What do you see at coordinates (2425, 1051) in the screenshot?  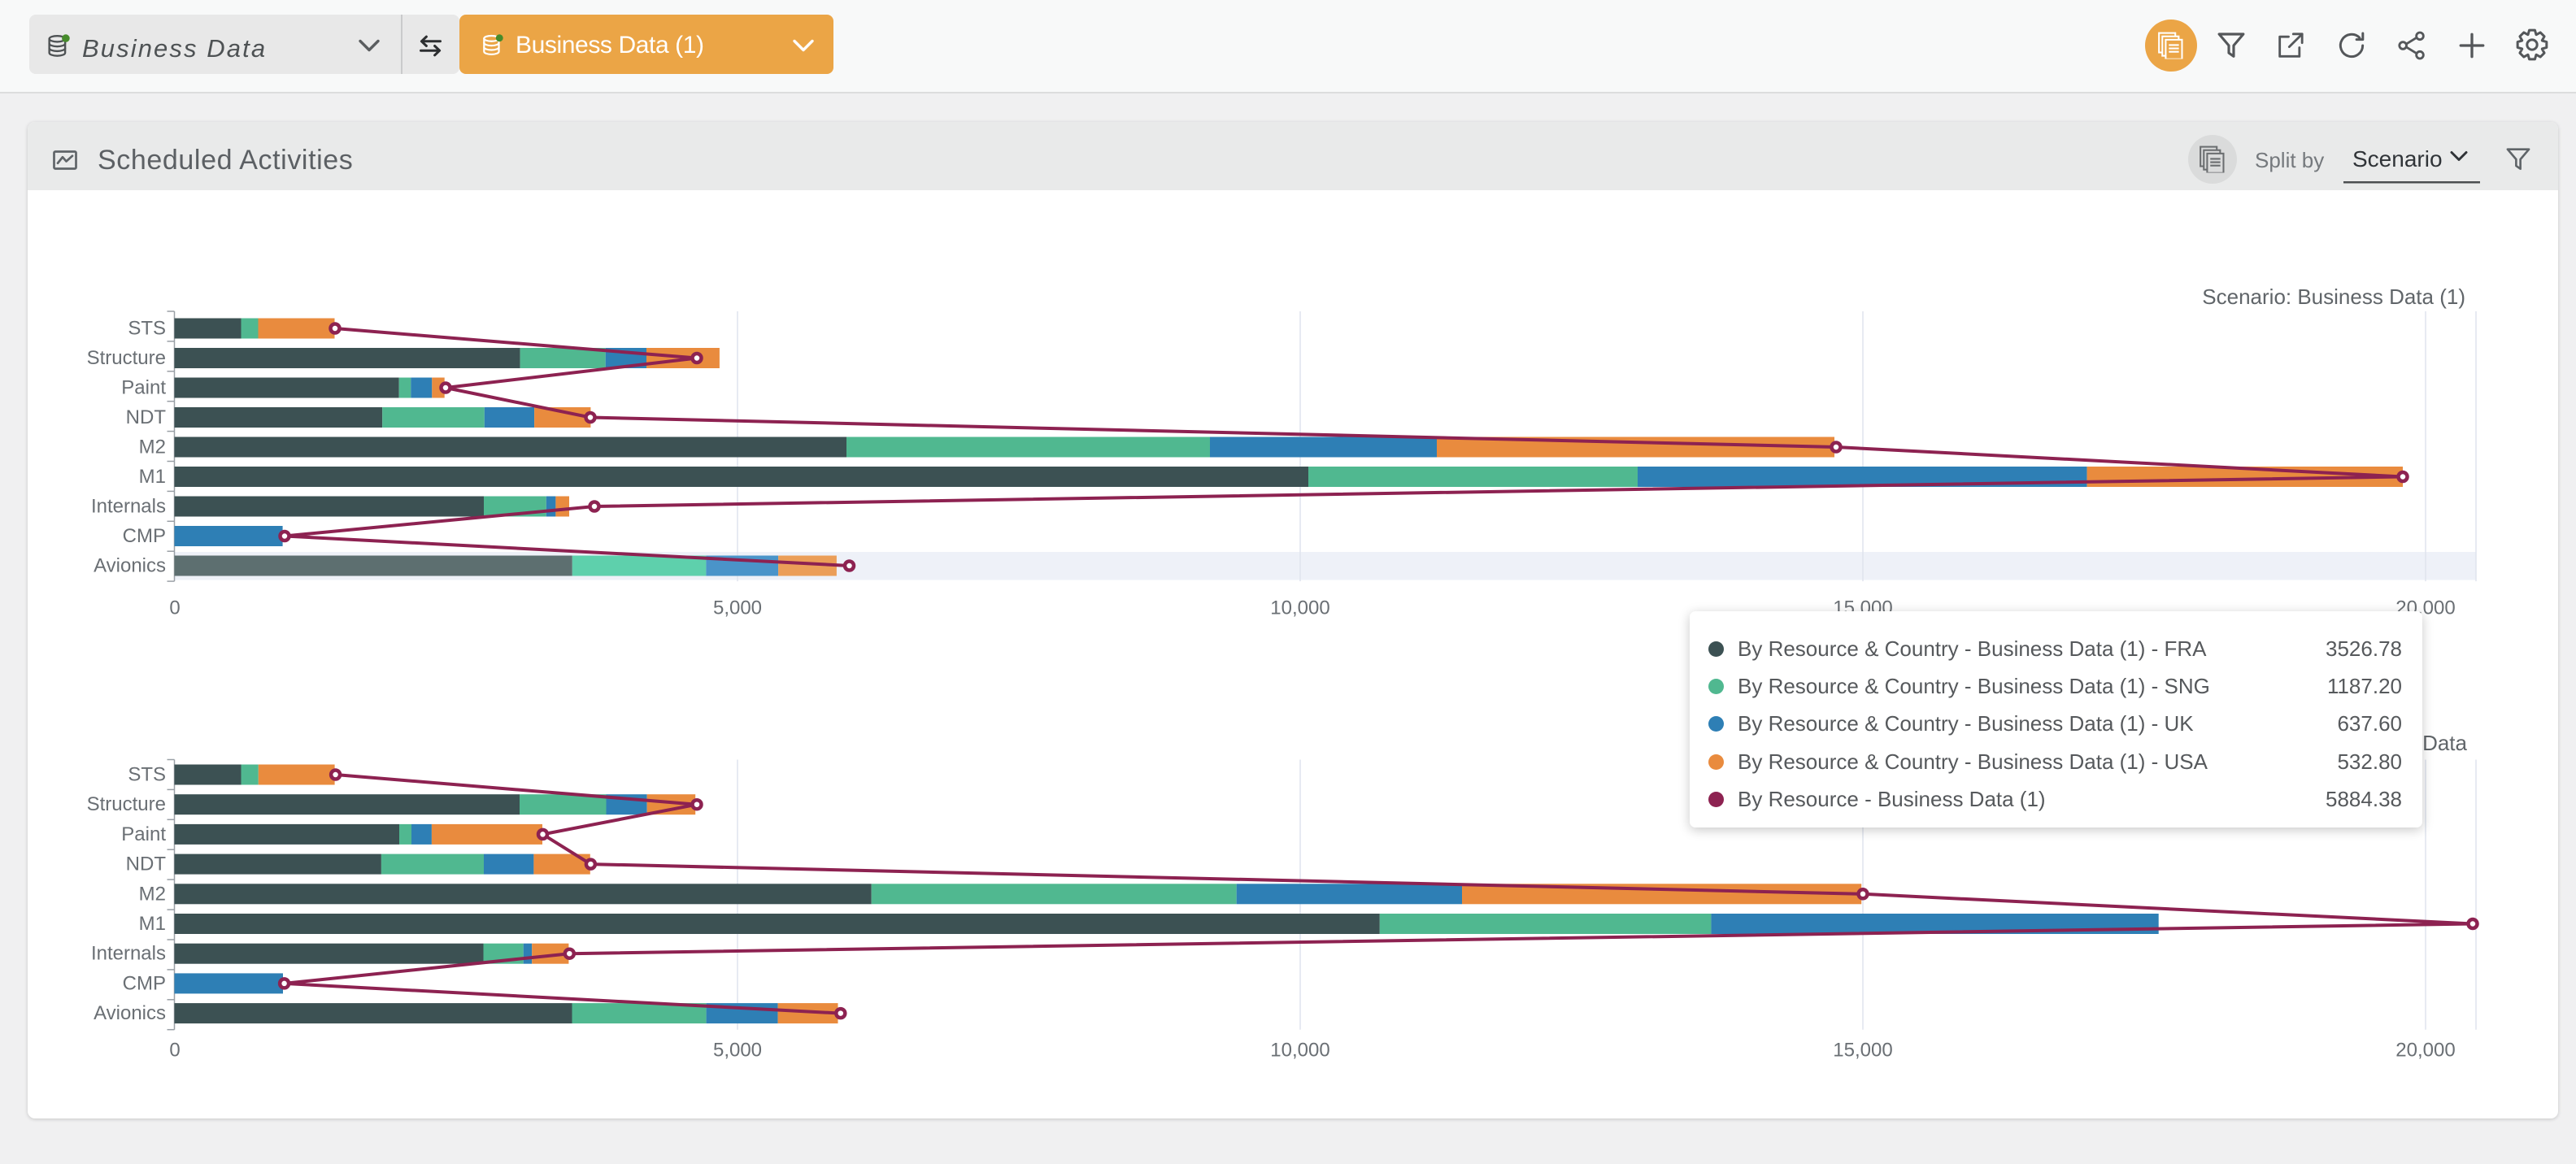 I see `svg-text: 20,000` at bounding box center [2425, 1051].